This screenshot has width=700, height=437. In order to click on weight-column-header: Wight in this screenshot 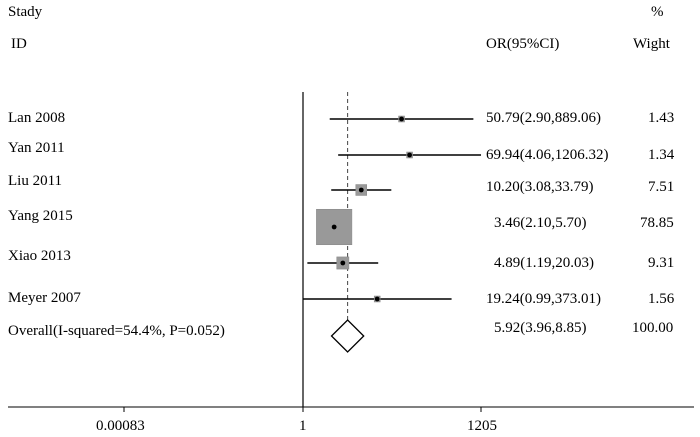, I will do `click(651, 44)`.